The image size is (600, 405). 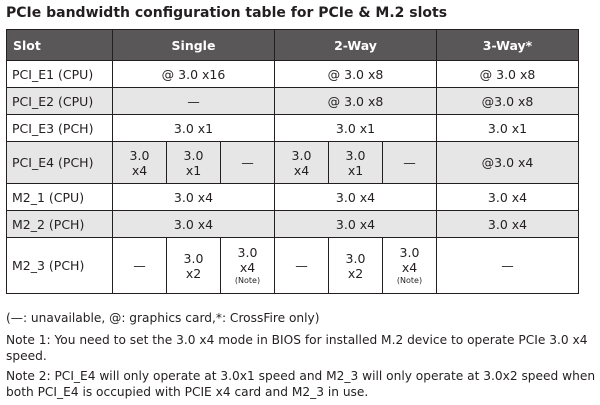 I want to click on table-row: PCI_E1 (CPU) @ 3.0 x16 @ 3.0 x8 @ 3.0 x8, so click(x=292, y=74).